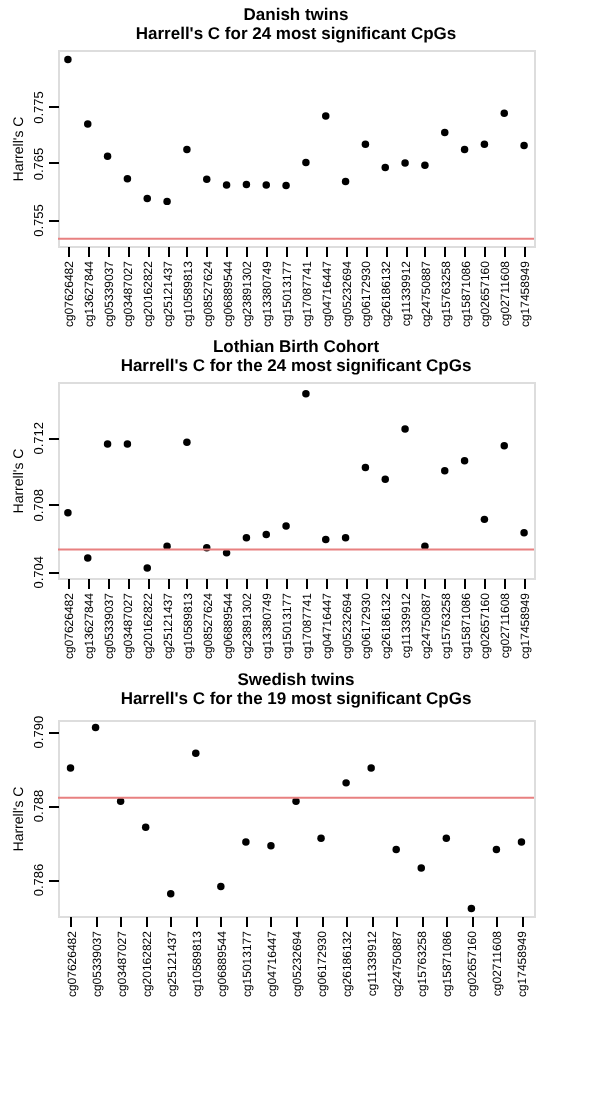 Image resolution: width=590 pixels, height=1100 pixels. What do you see at coordinates (296, 678) in the screenshot?
I see `chart-title: Swedish twins` at bounding box center [296, 678].